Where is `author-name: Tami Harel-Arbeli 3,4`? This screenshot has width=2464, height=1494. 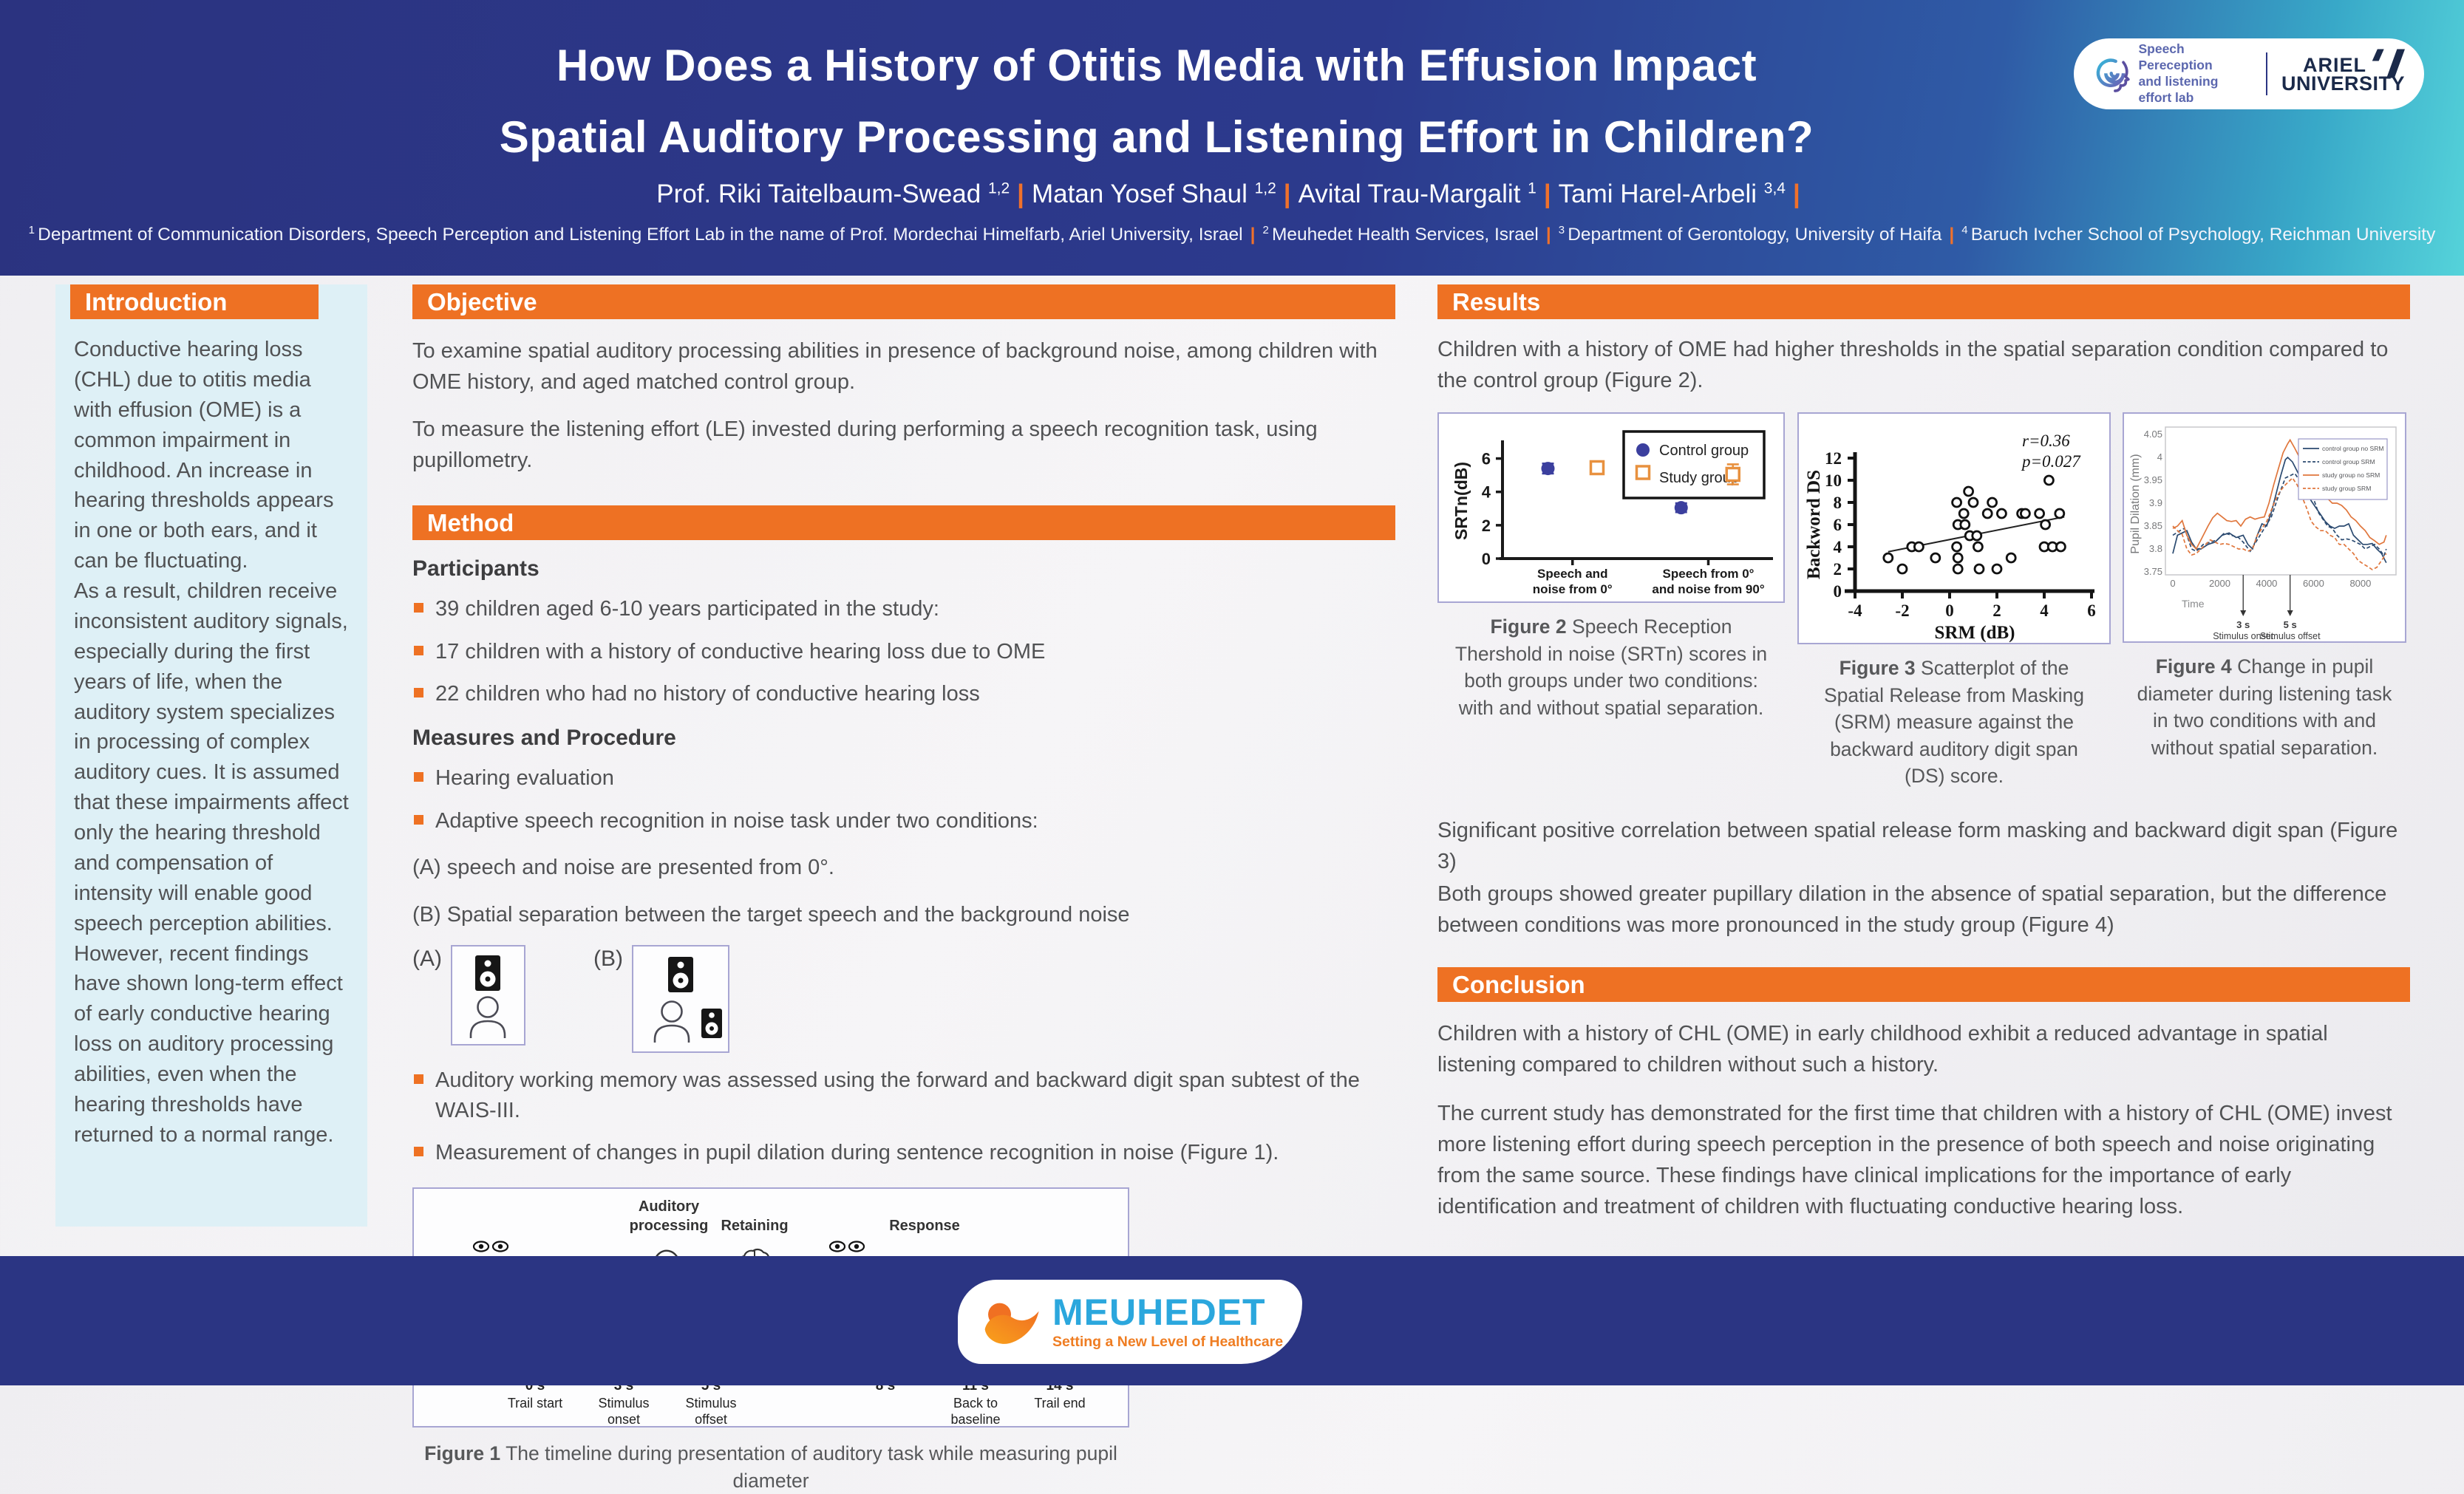 author-name: Tami Harel-Arbeli 3,4 is located at coordinates (1672, 194).